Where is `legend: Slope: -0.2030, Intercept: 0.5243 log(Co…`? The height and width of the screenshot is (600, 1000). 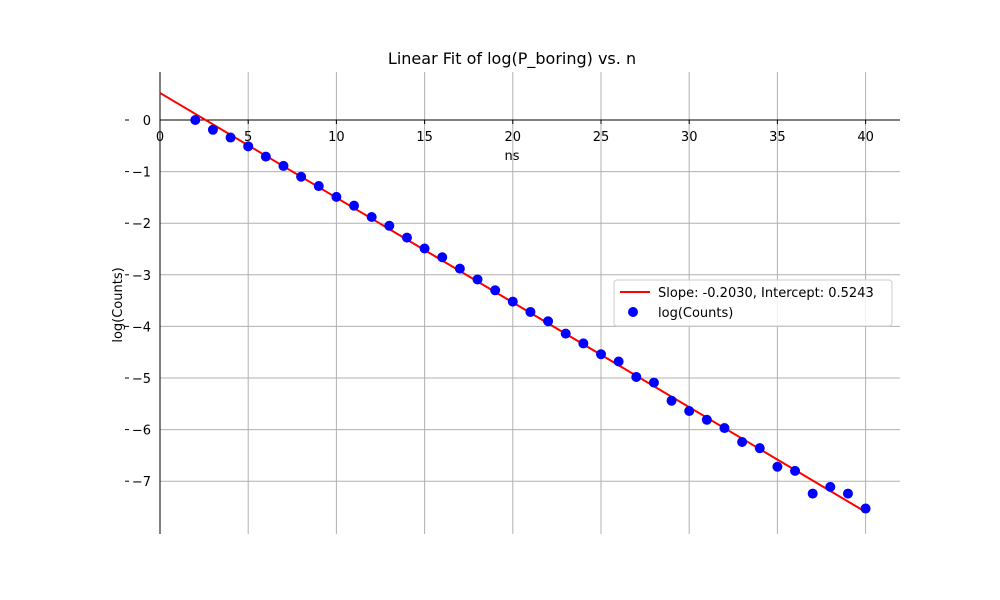
legend: Slope: -0.2030, Intercept: 0.5243 log(Co… is located at coordinates (753, 303).